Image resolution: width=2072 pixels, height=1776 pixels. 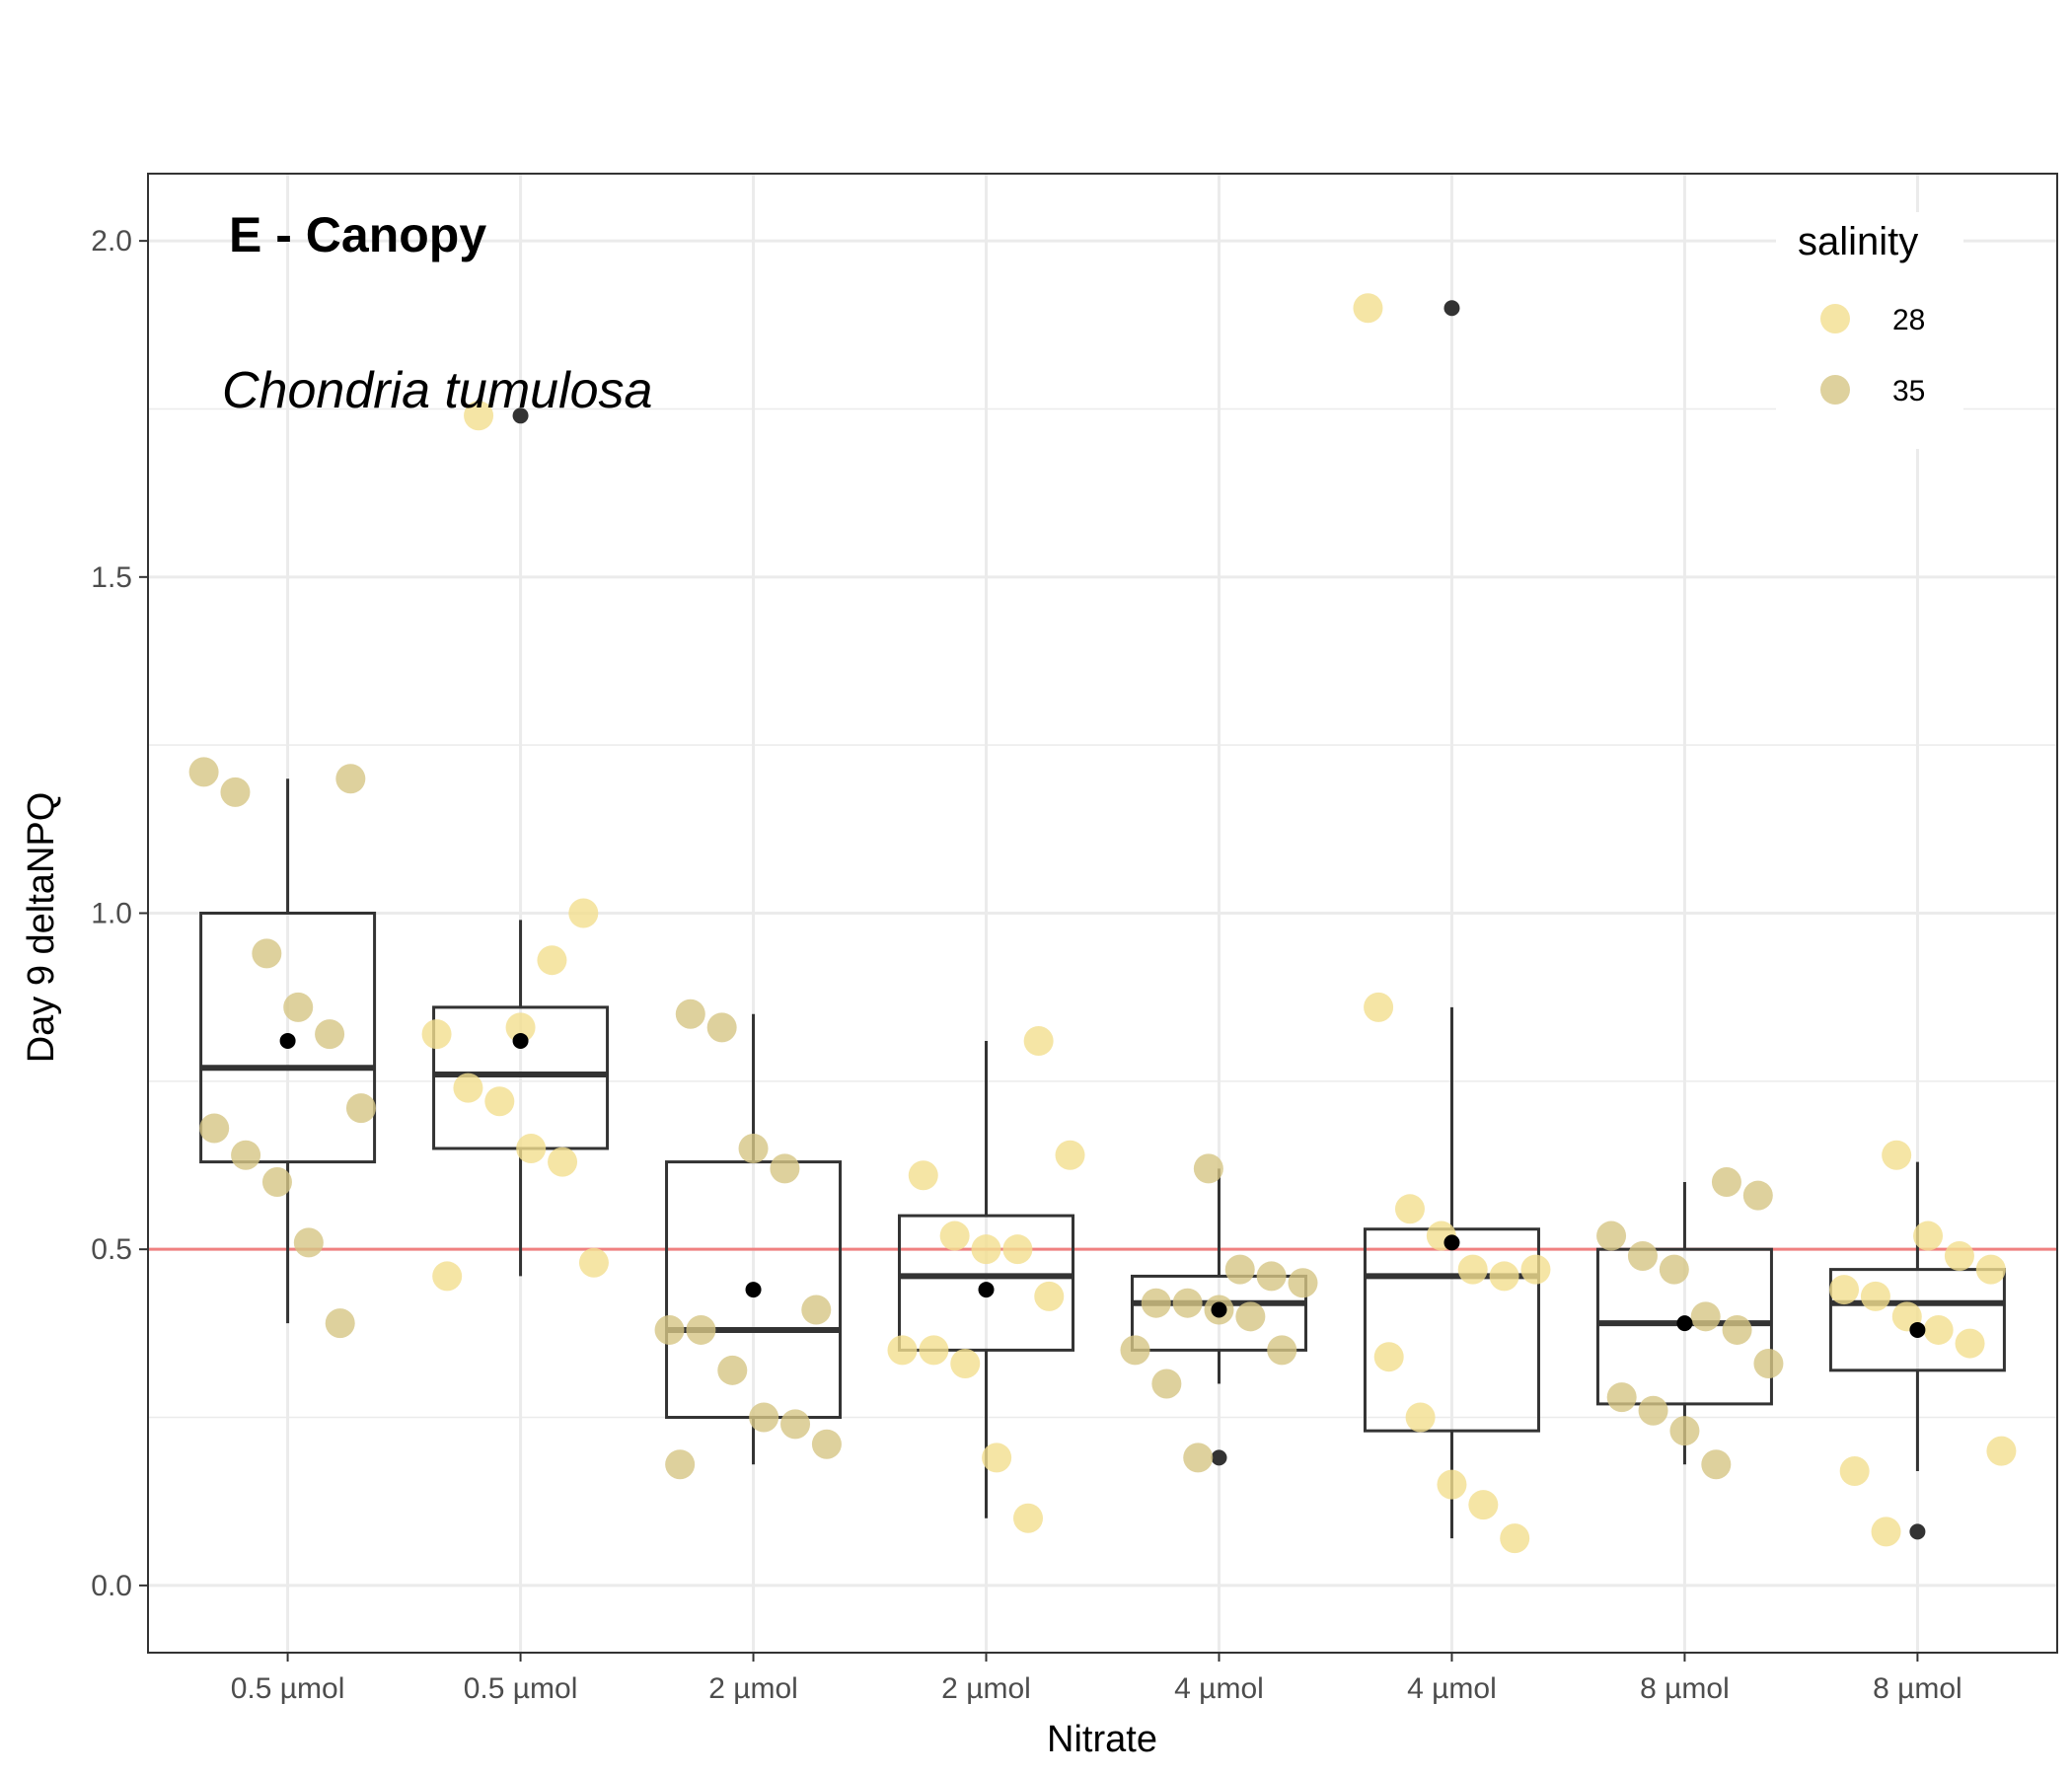 What do you see at coordinates (112, 1249) in the screenshot?
I see `y-tick-label: 0.5` at bounding box center [112, 1249].